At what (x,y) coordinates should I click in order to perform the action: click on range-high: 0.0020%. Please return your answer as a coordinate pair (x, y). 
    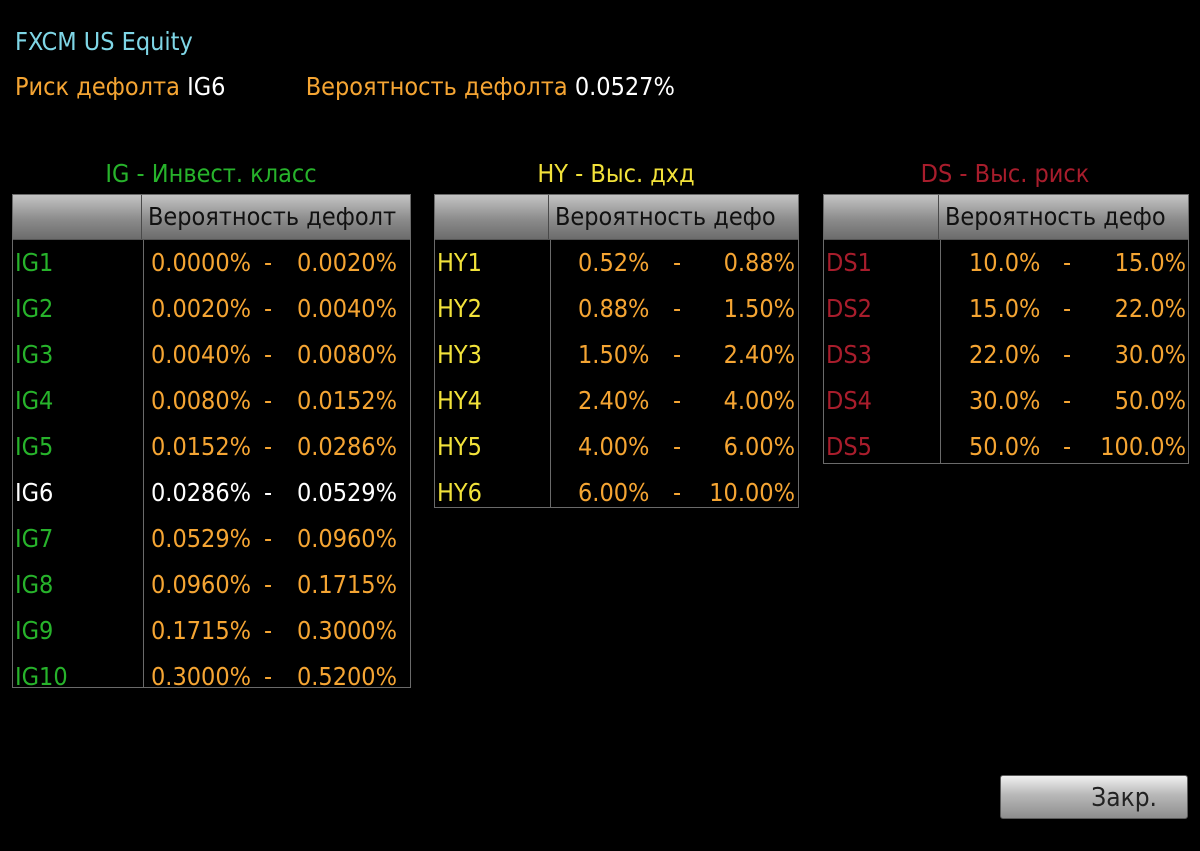
    Looking at the image, I should click on (346, 262).